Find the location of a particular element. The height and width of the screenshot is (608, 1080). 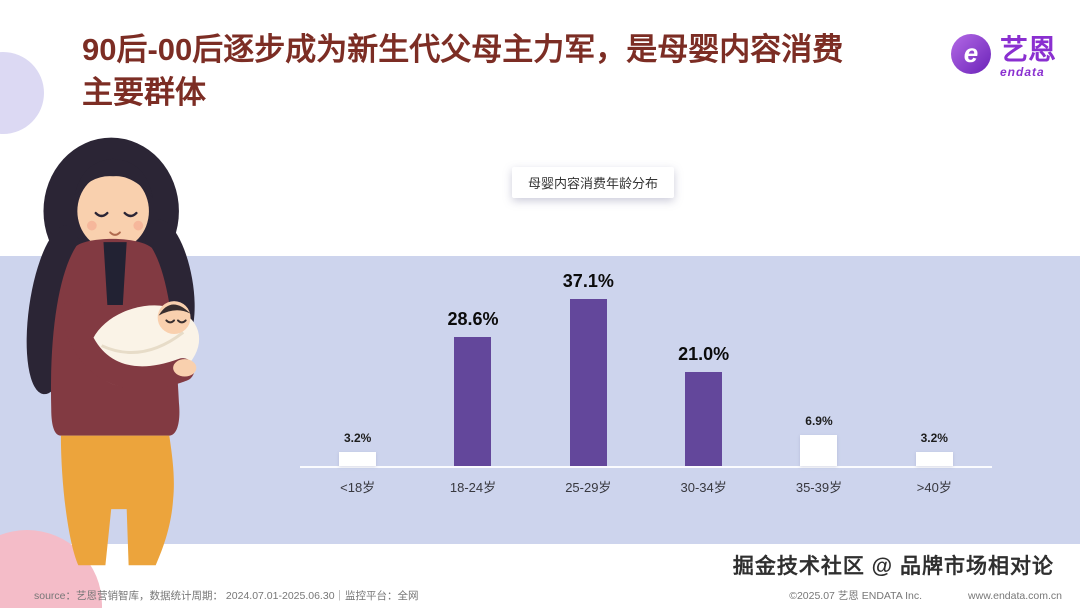

decor-circle-top-left is located at coordinates (22, 93).